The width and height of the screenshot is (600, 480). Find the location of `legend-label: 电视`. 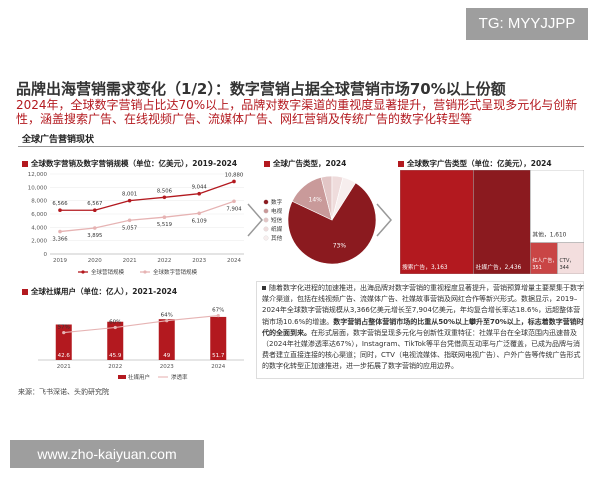

legend-label: 电视 is located at coordinates (277, 211).